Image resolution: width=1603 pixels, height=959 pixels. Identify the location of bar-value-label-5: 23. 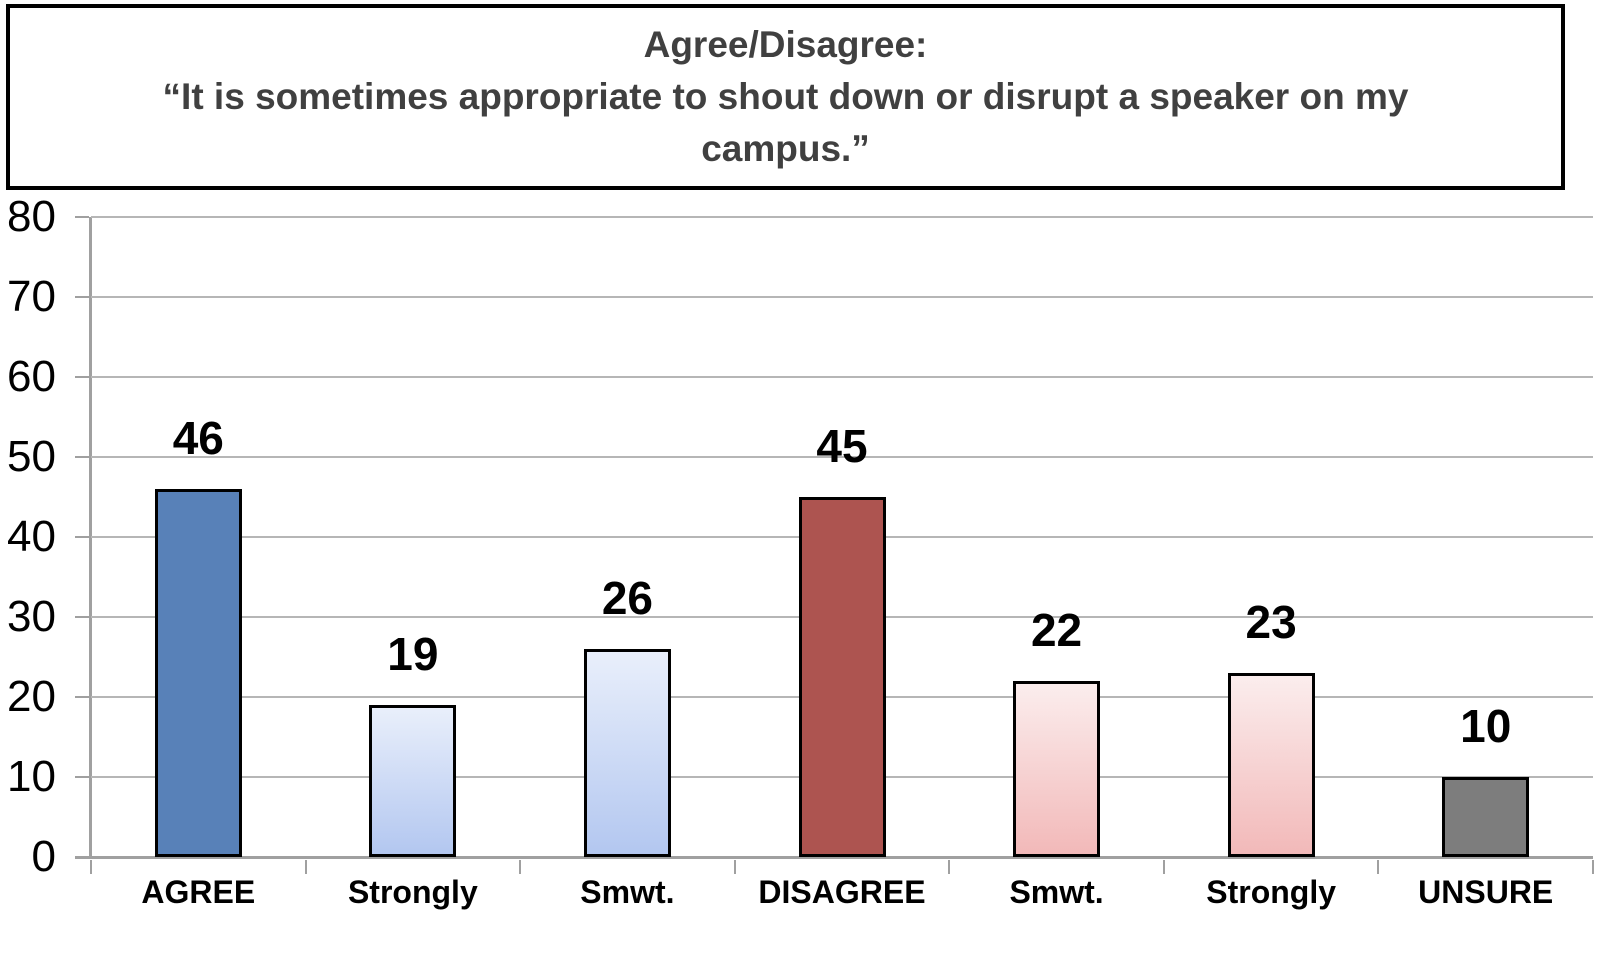
(1271, 622).